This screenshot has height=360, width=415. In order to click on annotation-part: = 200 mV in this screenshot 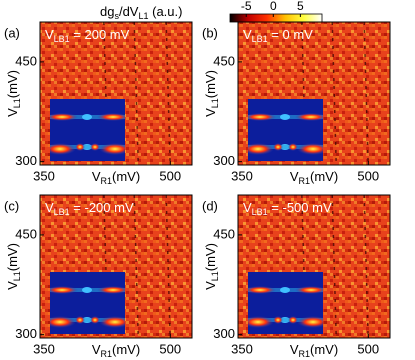, I will do `click(100, 34)`.